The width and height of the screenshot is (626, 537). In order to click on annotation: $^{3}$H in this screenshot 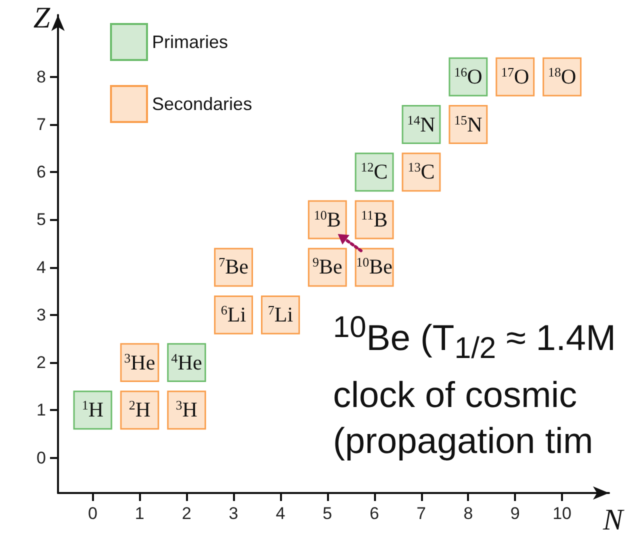, I will do `click(187, 410)`.